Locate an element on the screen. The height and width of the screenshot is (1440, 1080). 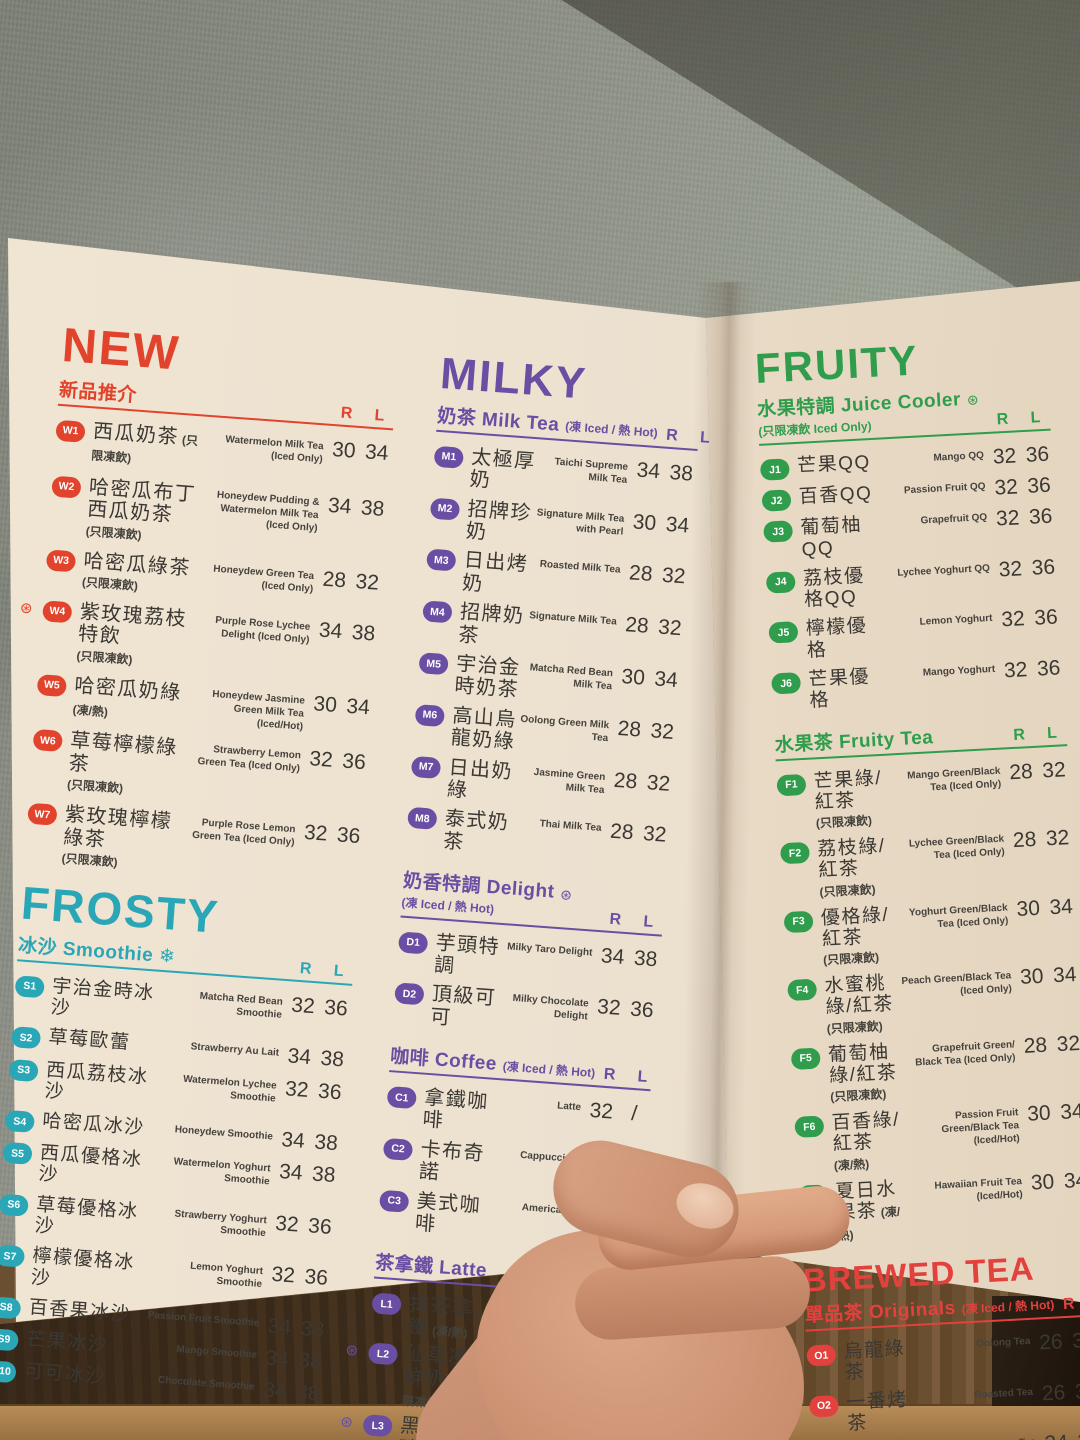
item-name-zh: 宇治金時冰沙 is located at coordinates (102, 997).